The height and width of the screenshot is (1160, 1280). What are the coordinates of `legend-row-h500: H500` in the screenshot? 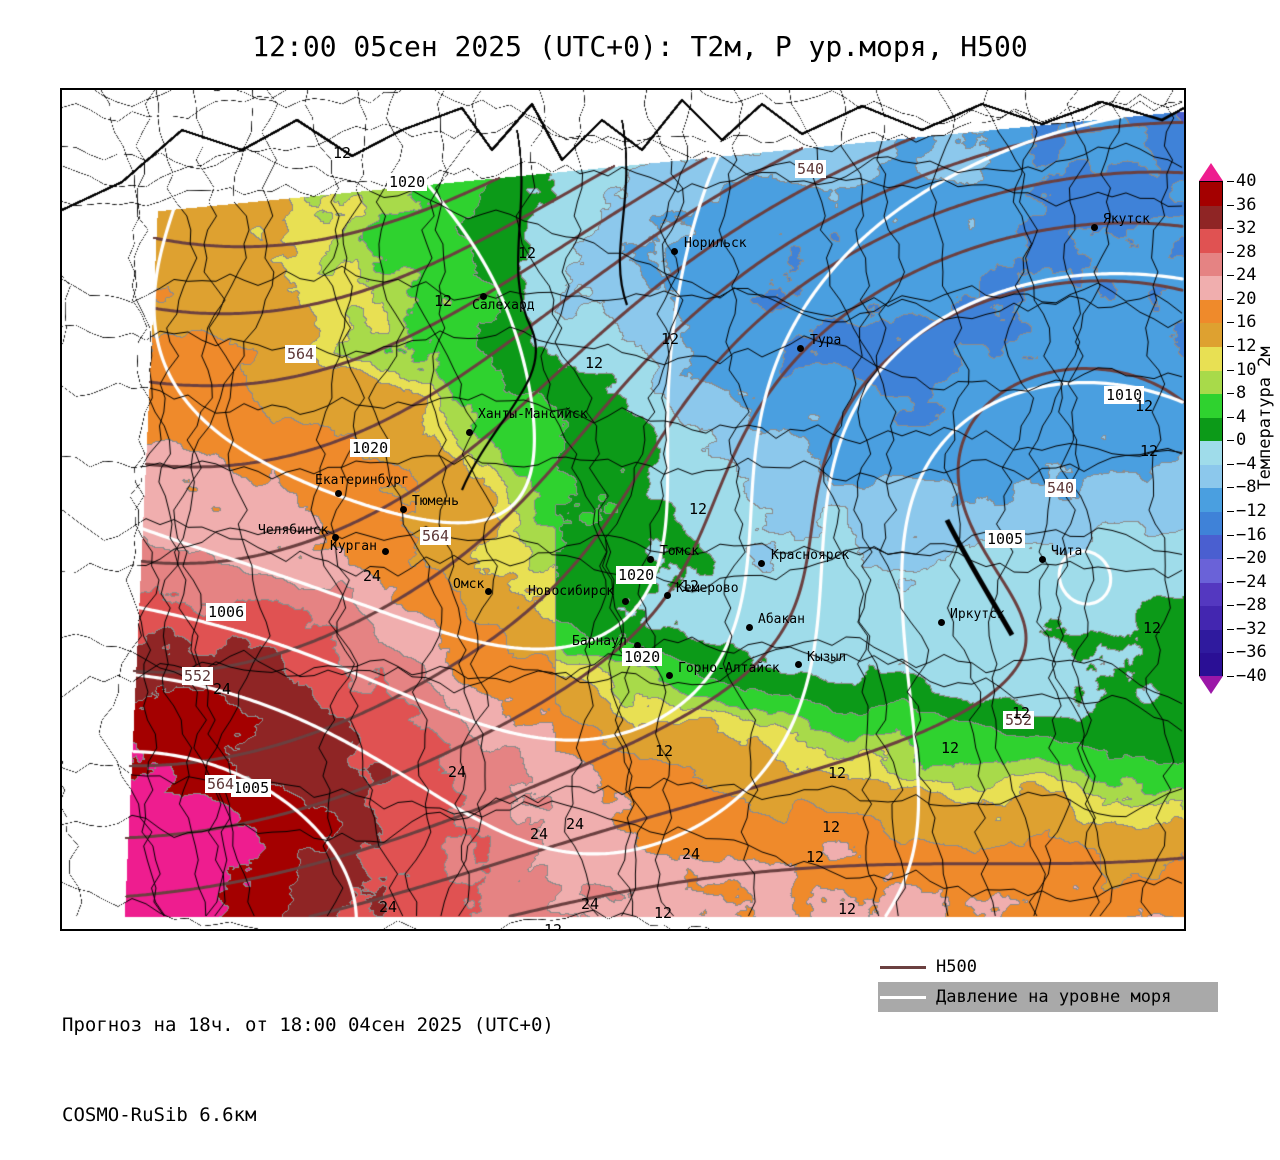 It's located at (1048, 967).